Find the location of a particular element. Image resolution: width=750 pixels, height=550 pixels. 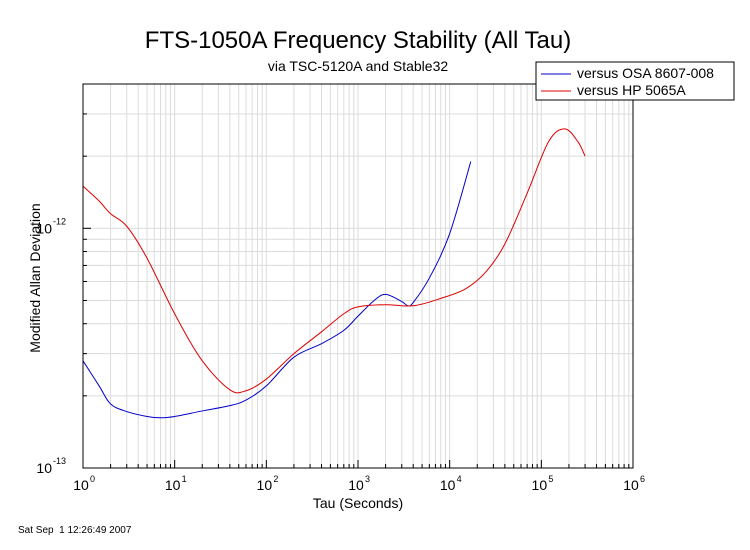

legend-label-osa: versus OSA 8607-008 is located at coordinates (645, 73).